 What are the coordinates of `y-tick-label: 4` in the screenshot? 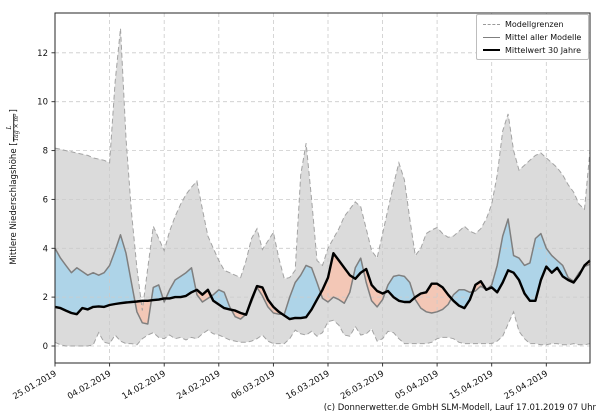 It's located at (45, 249).